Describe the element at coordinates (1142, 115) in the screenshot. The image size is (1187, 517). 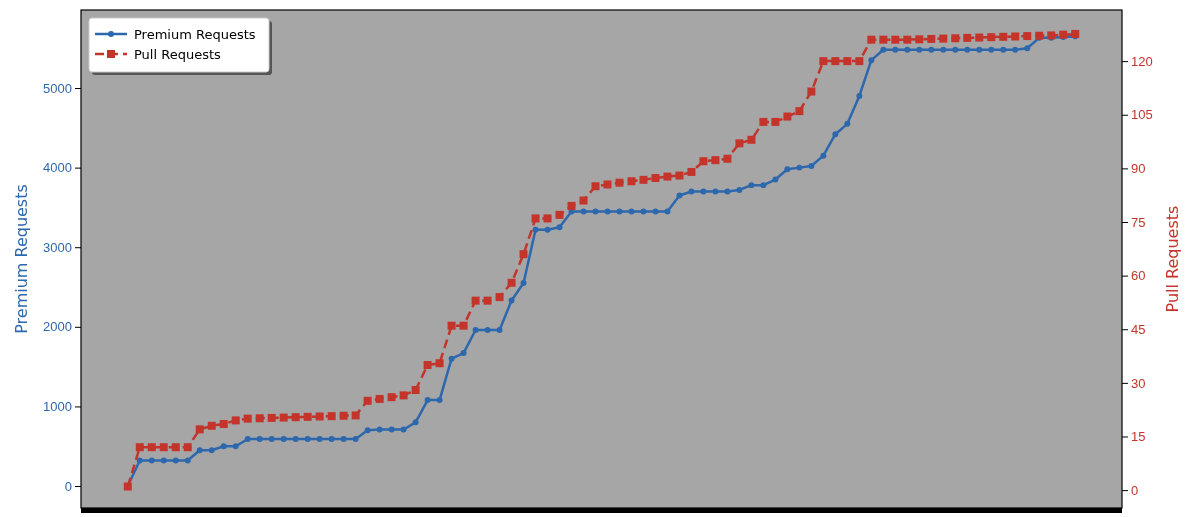
I see `y2-tick-label: 105` at that location.